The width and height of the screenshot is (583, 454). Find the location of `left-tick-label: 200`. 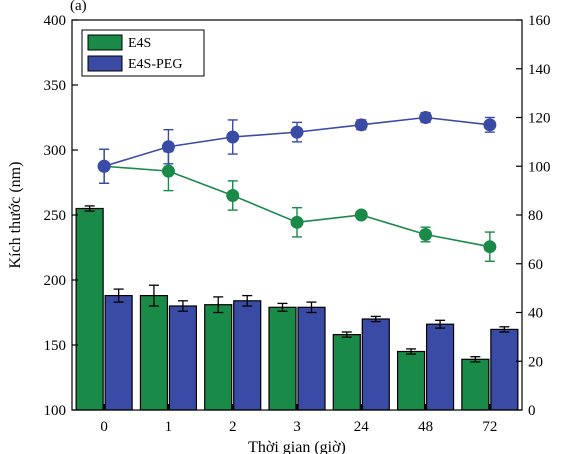

left-tick-label: 200 is located at coordinates (55, 281).